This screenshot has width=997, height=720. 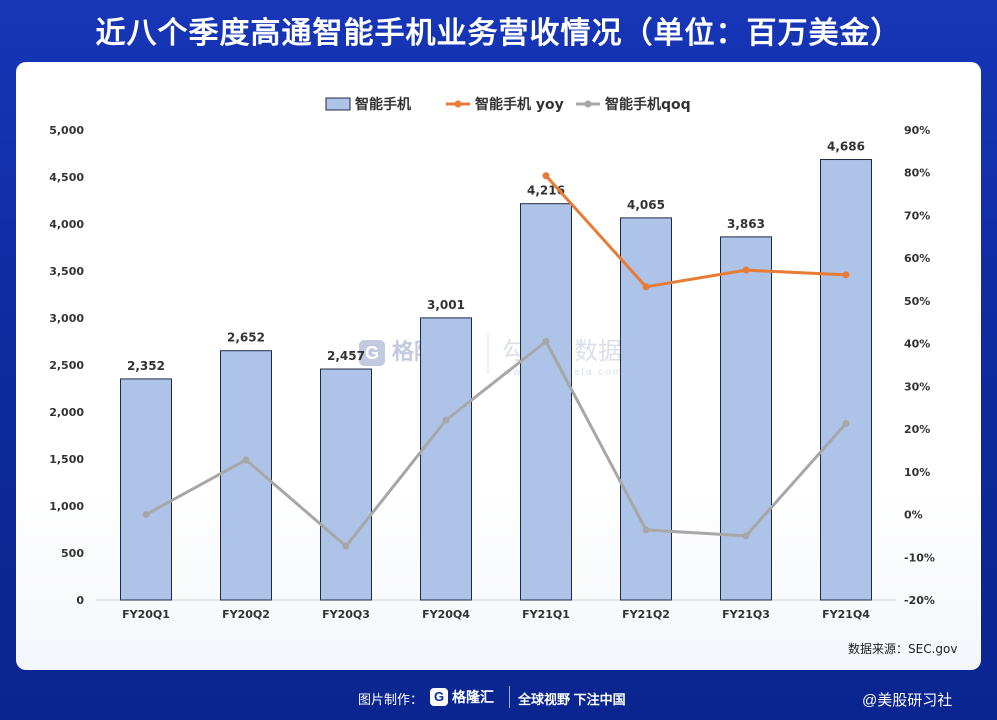 I want to click on legend-marker-qoq, so click(x=588, y=104).